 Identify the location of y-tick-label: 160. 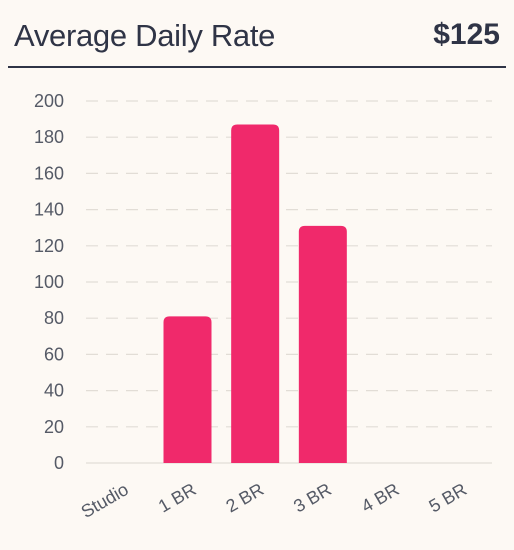
(49, 173).